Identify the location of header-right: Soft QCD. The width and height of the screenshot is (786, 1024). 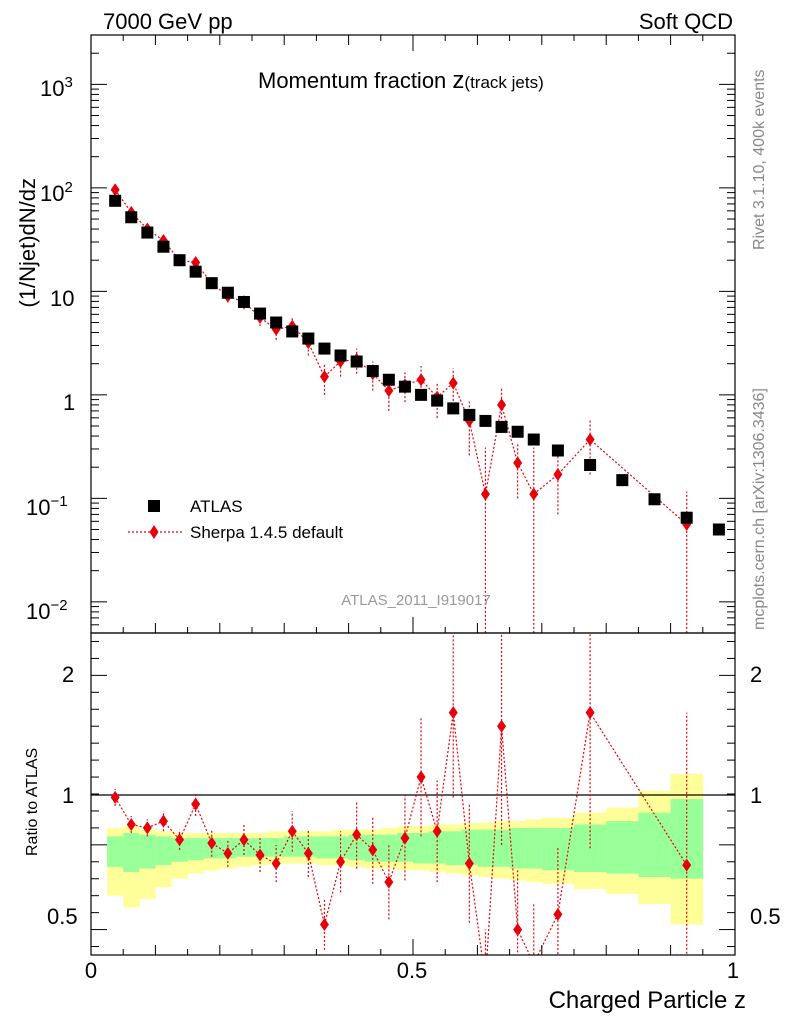
(686, 21).